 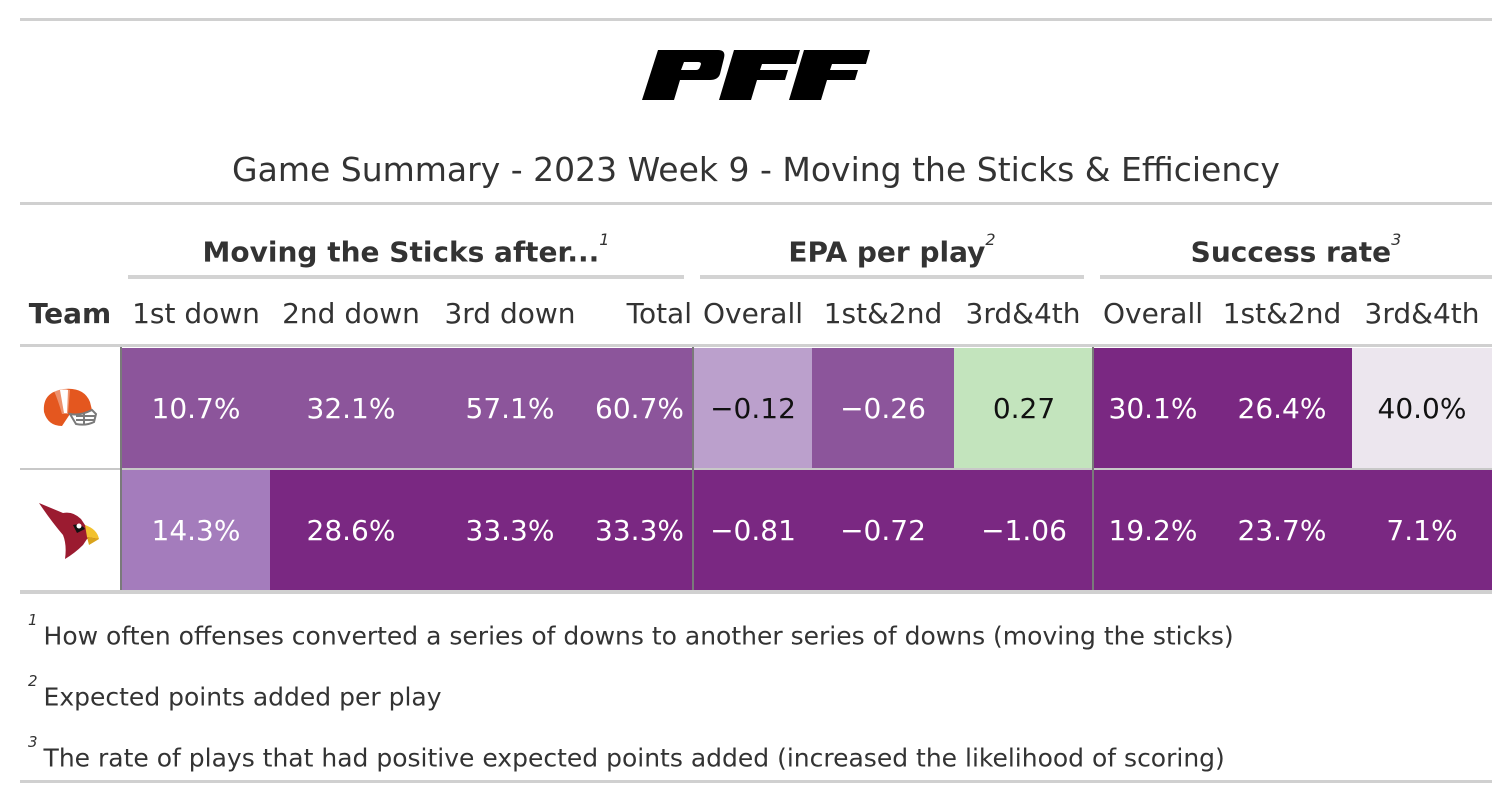 I want to click on divider-team, so click(x=121, y=468).